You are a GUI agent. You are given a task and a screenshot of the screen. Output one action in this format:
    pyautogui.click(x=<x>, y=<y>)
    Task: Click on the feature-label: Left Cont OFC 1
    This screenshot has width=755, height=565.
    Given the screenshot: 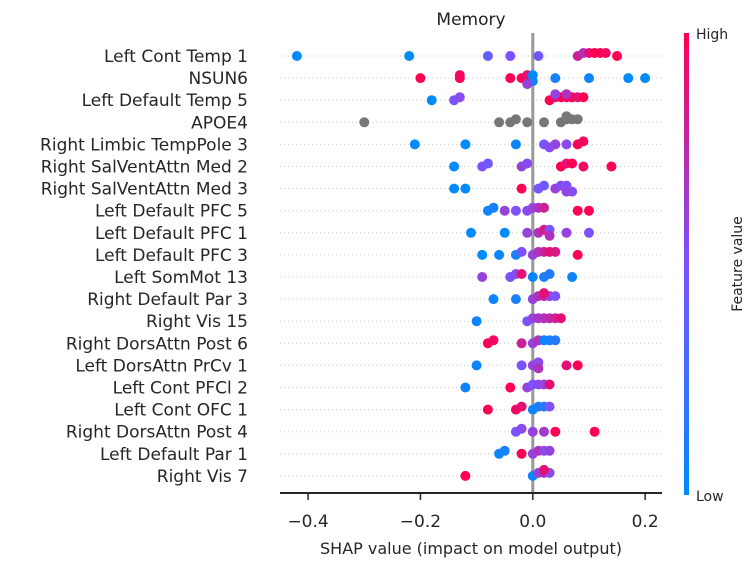 What is the action you would take?
    pyautogui.click(x=181, y=411)
    